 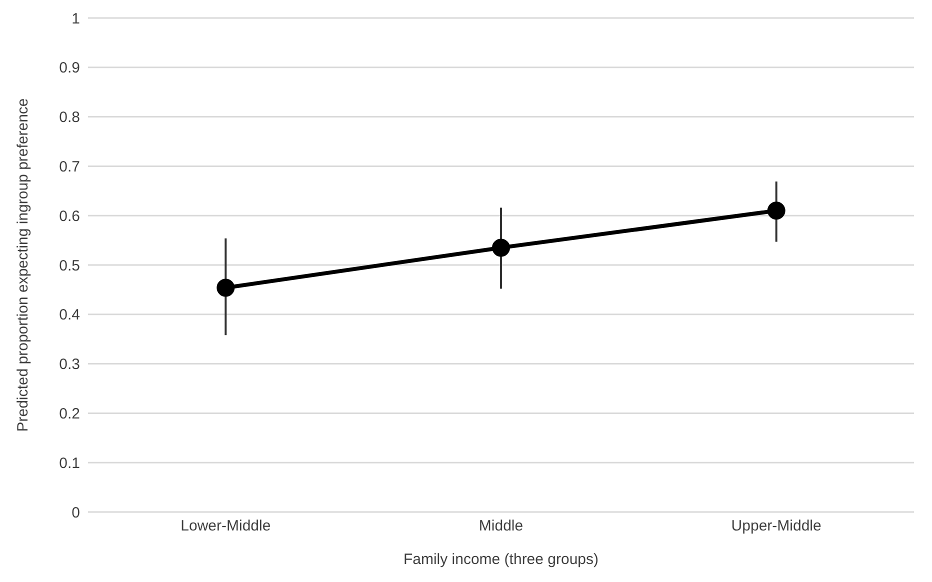 What do you see at coordinates (501, 526) in the screenshot?
I see `x-tick-label: Middle` at bounding box center [501, 526].